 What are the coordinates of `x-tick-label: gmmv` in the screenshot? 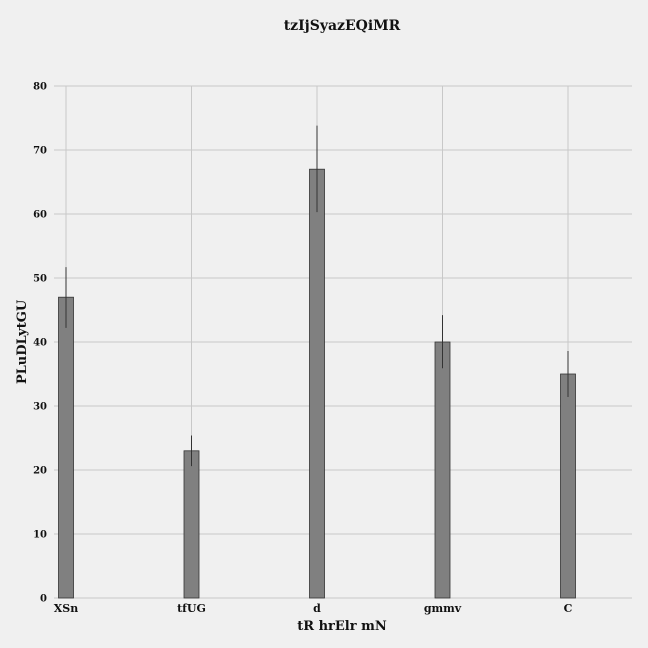 It's located at (443, 608).